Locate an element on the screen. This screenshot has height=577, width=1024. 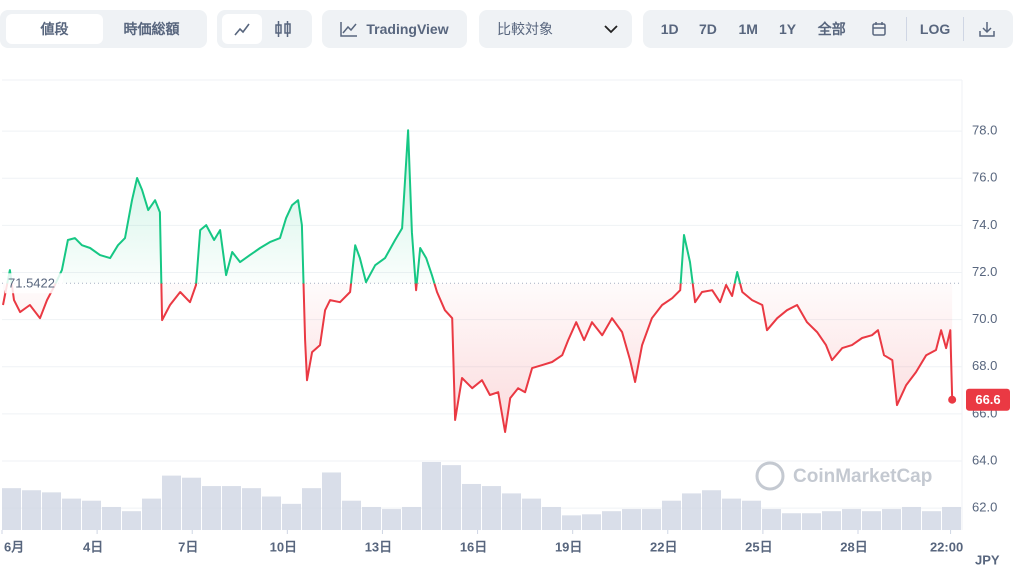
currency-label: JPY is located at coordinates (987, 559).